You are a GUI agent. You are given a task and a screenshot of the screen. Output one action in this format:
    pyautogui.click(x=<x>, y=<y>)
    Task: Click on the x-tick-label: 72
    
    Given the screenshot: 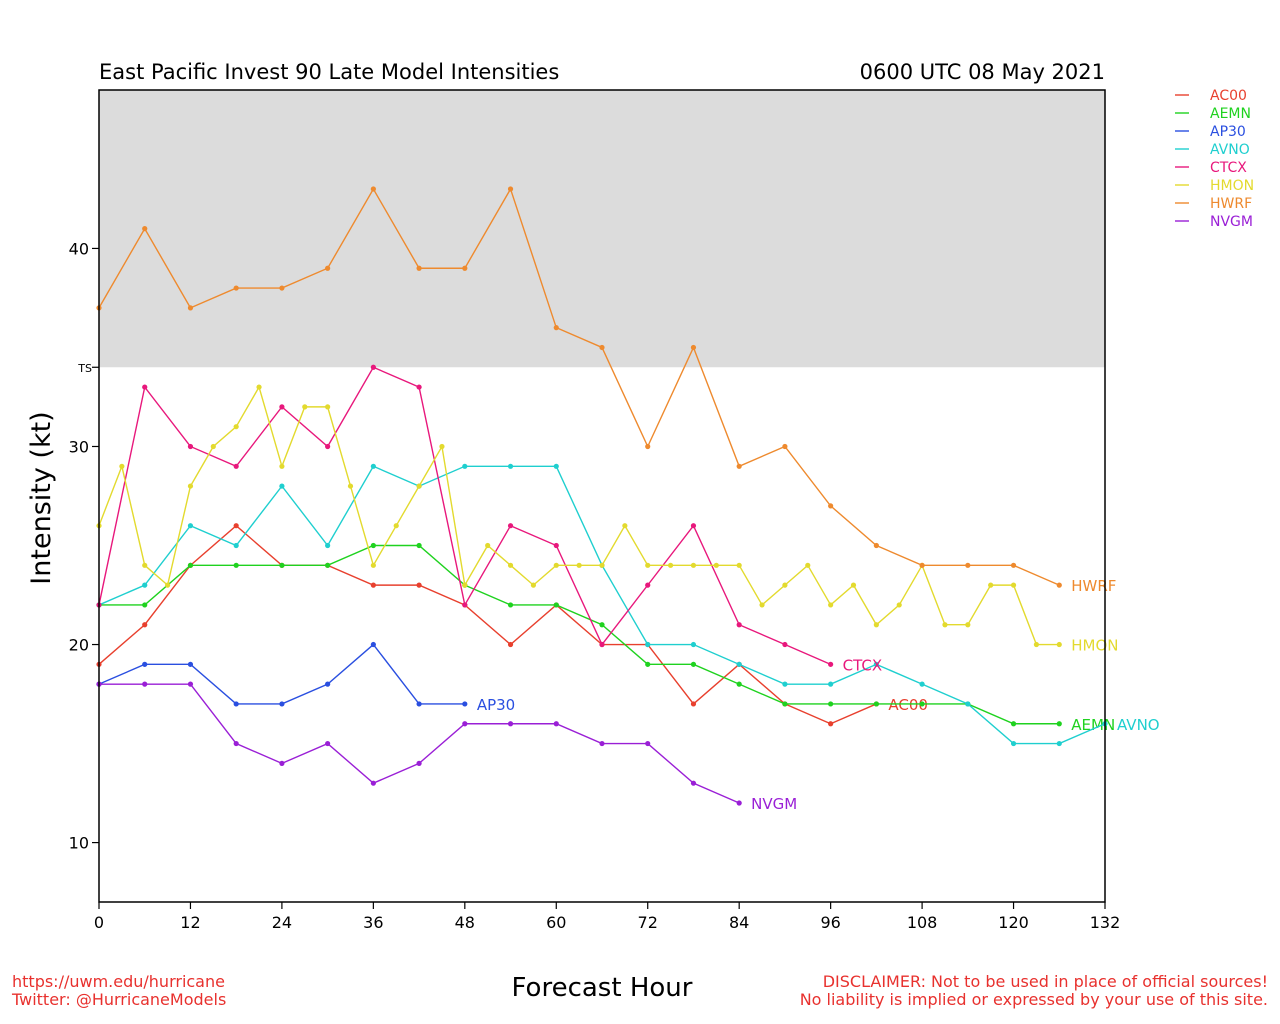 What is the action you would take?
    pyautogui.click(x=648, y=922)
    